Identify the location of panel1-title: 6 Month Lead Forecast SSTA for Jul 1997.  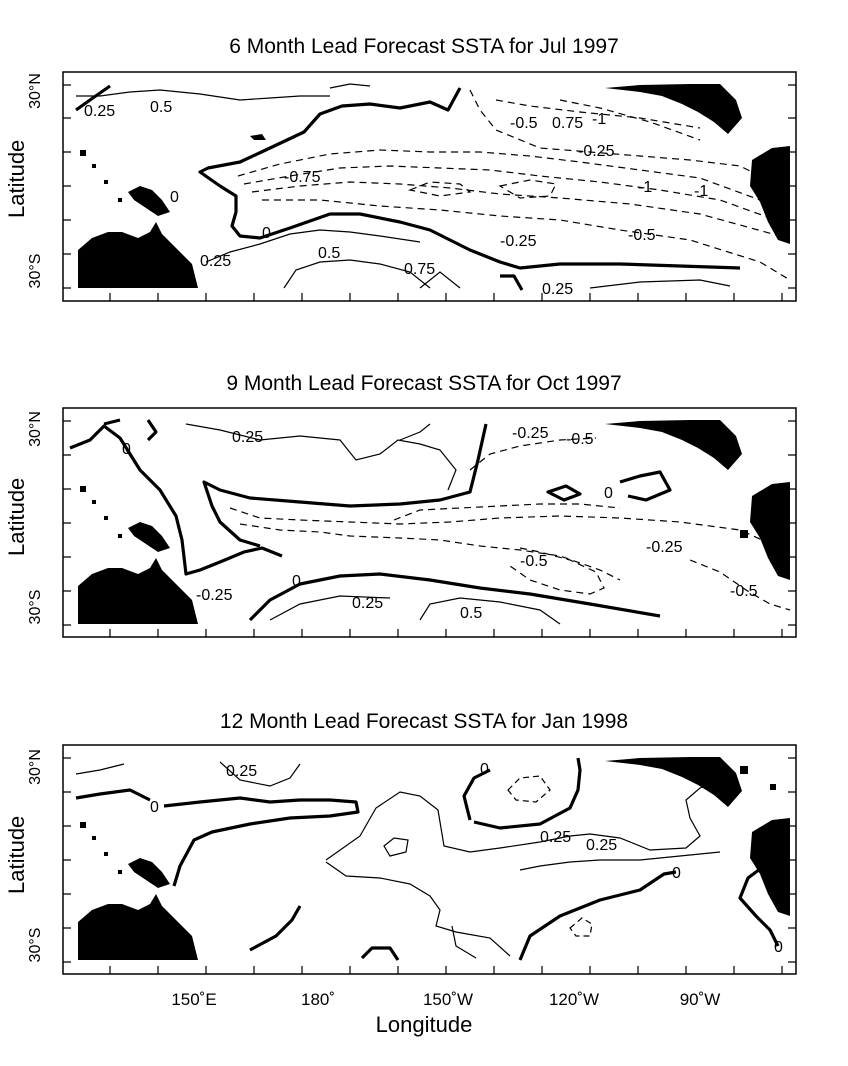
(424, 46).